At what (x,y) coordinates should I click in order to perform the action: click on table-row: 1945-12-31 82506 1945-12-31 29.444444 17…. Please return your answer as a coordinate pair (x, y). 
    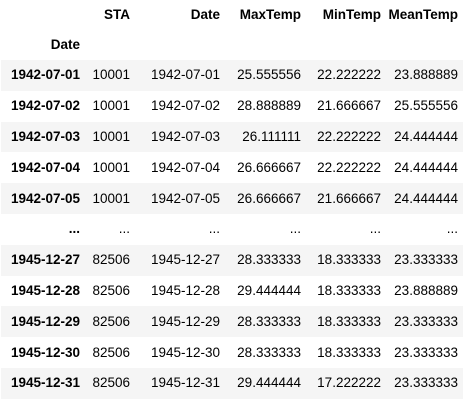
    Looking at the image, I should click on (232, 383).